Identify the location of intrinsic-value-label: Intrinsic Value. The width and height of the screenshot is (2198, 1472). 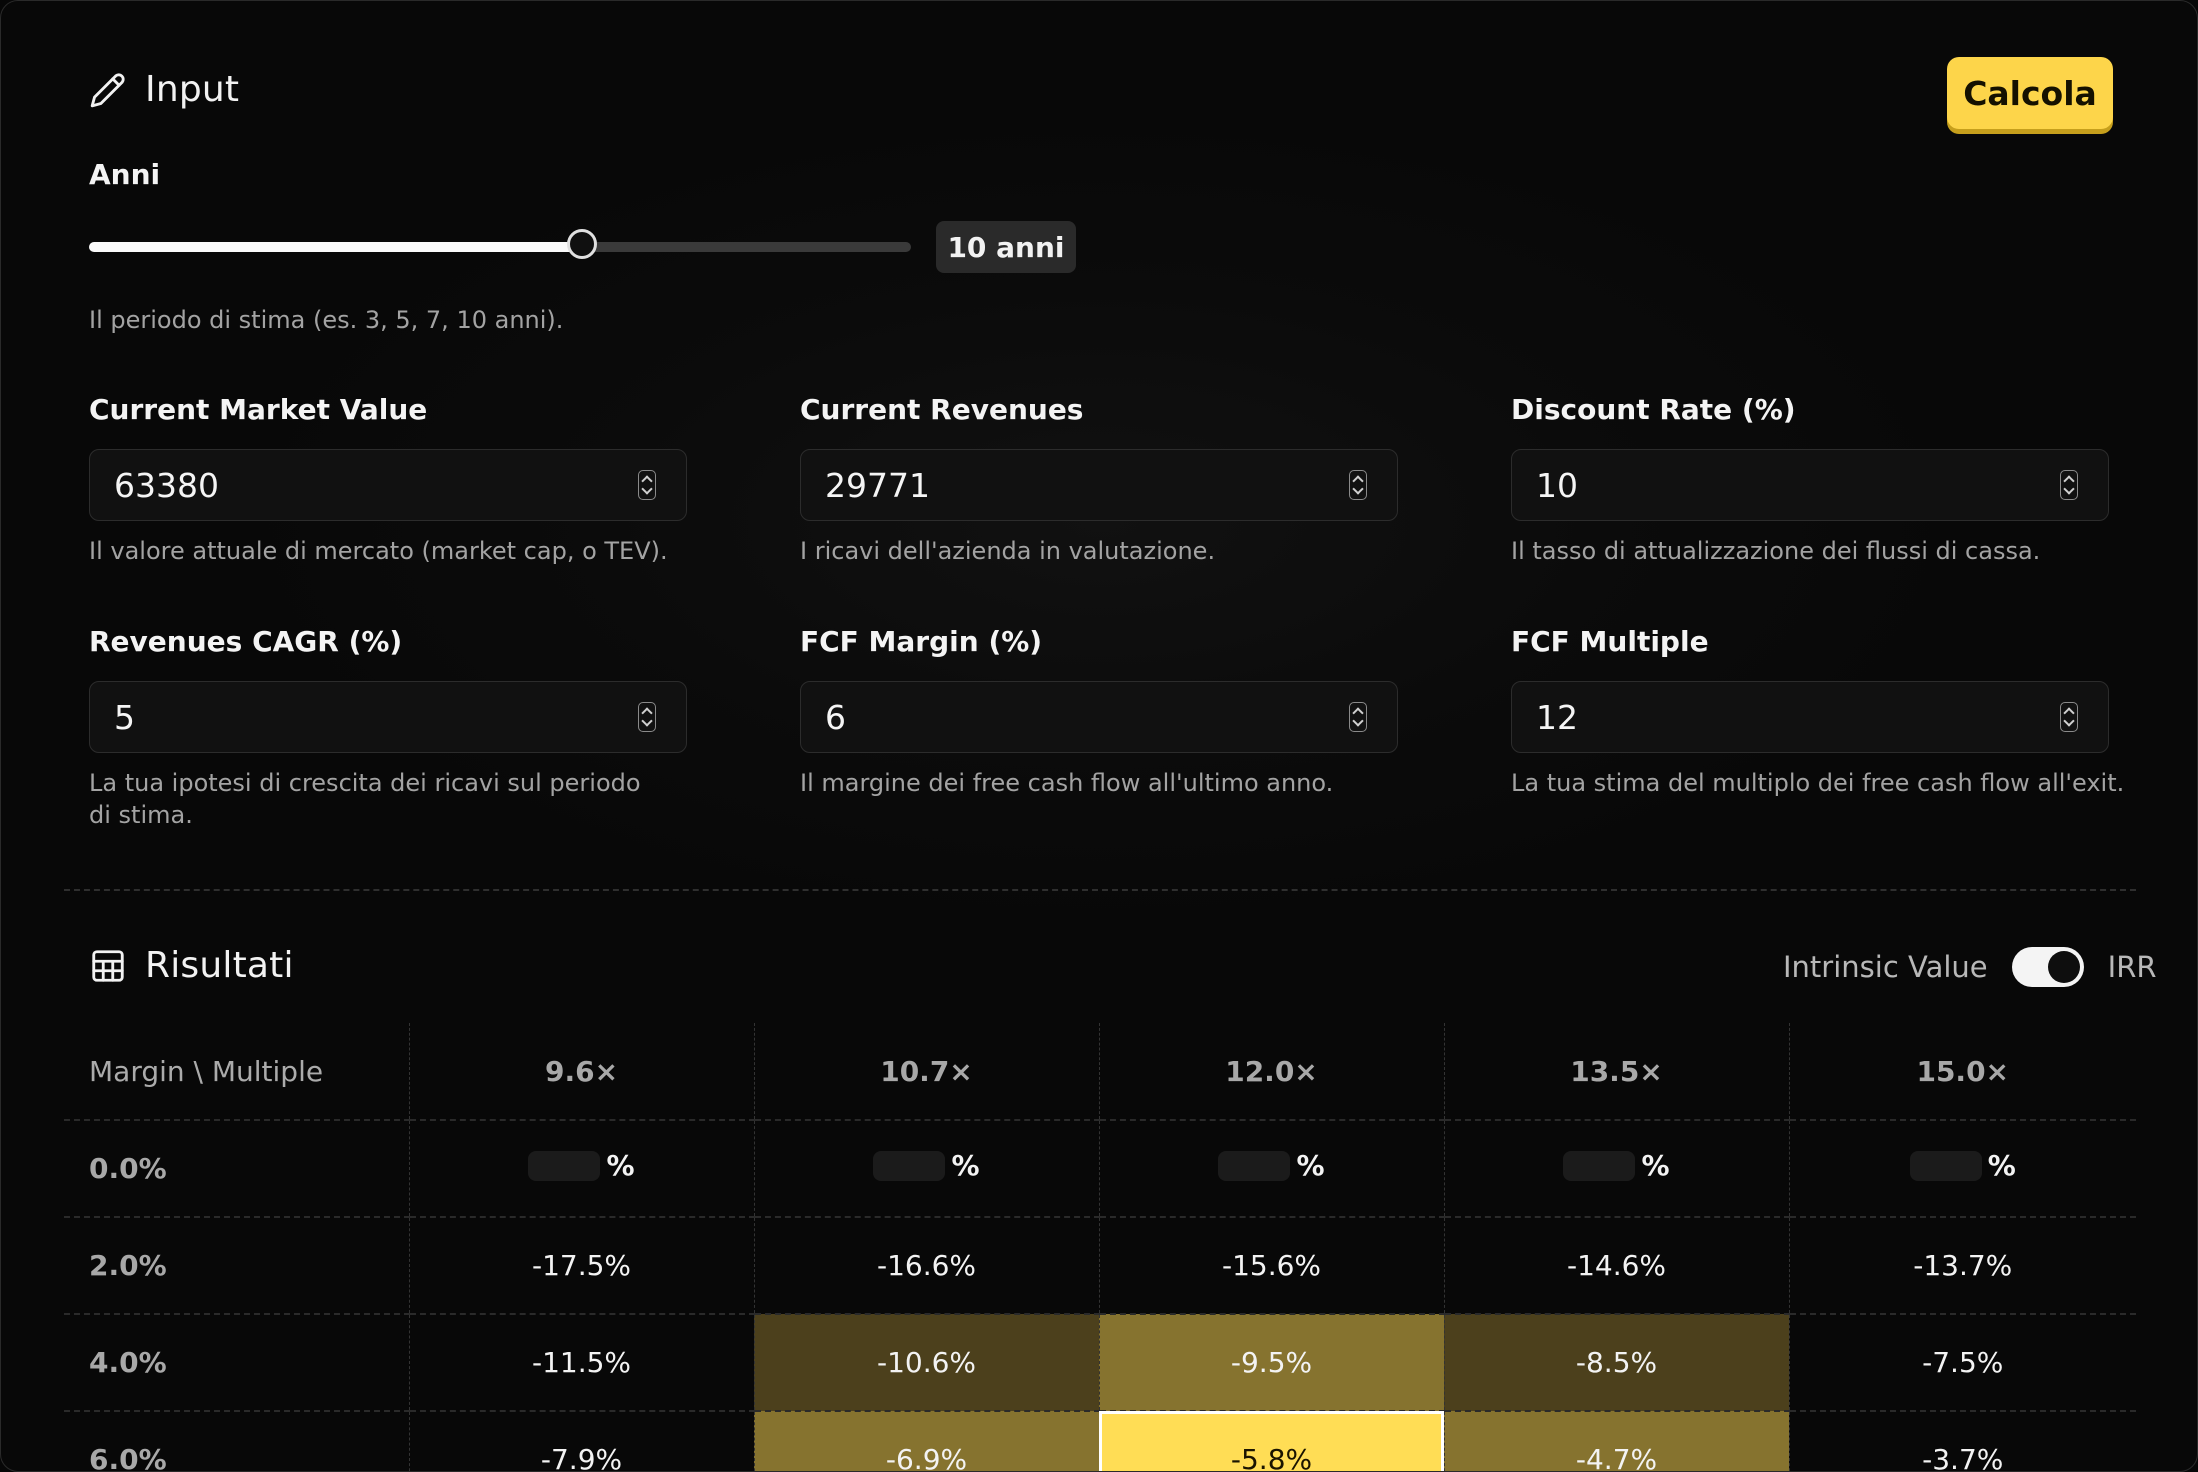
(1885, 967).